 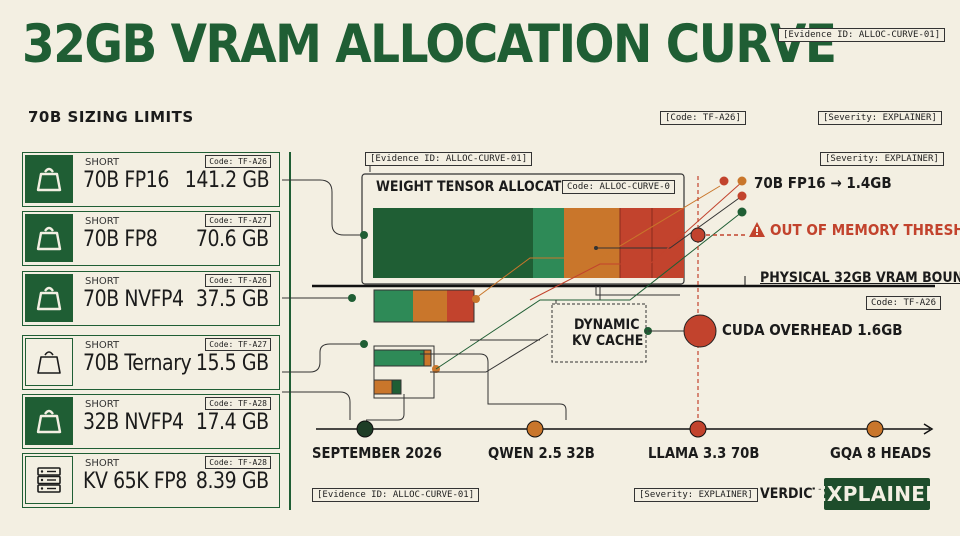 I want to click on model-card: SHORT Code: TF-A27 70B Ternary 15.5 GB, so click(x=151, y=362).